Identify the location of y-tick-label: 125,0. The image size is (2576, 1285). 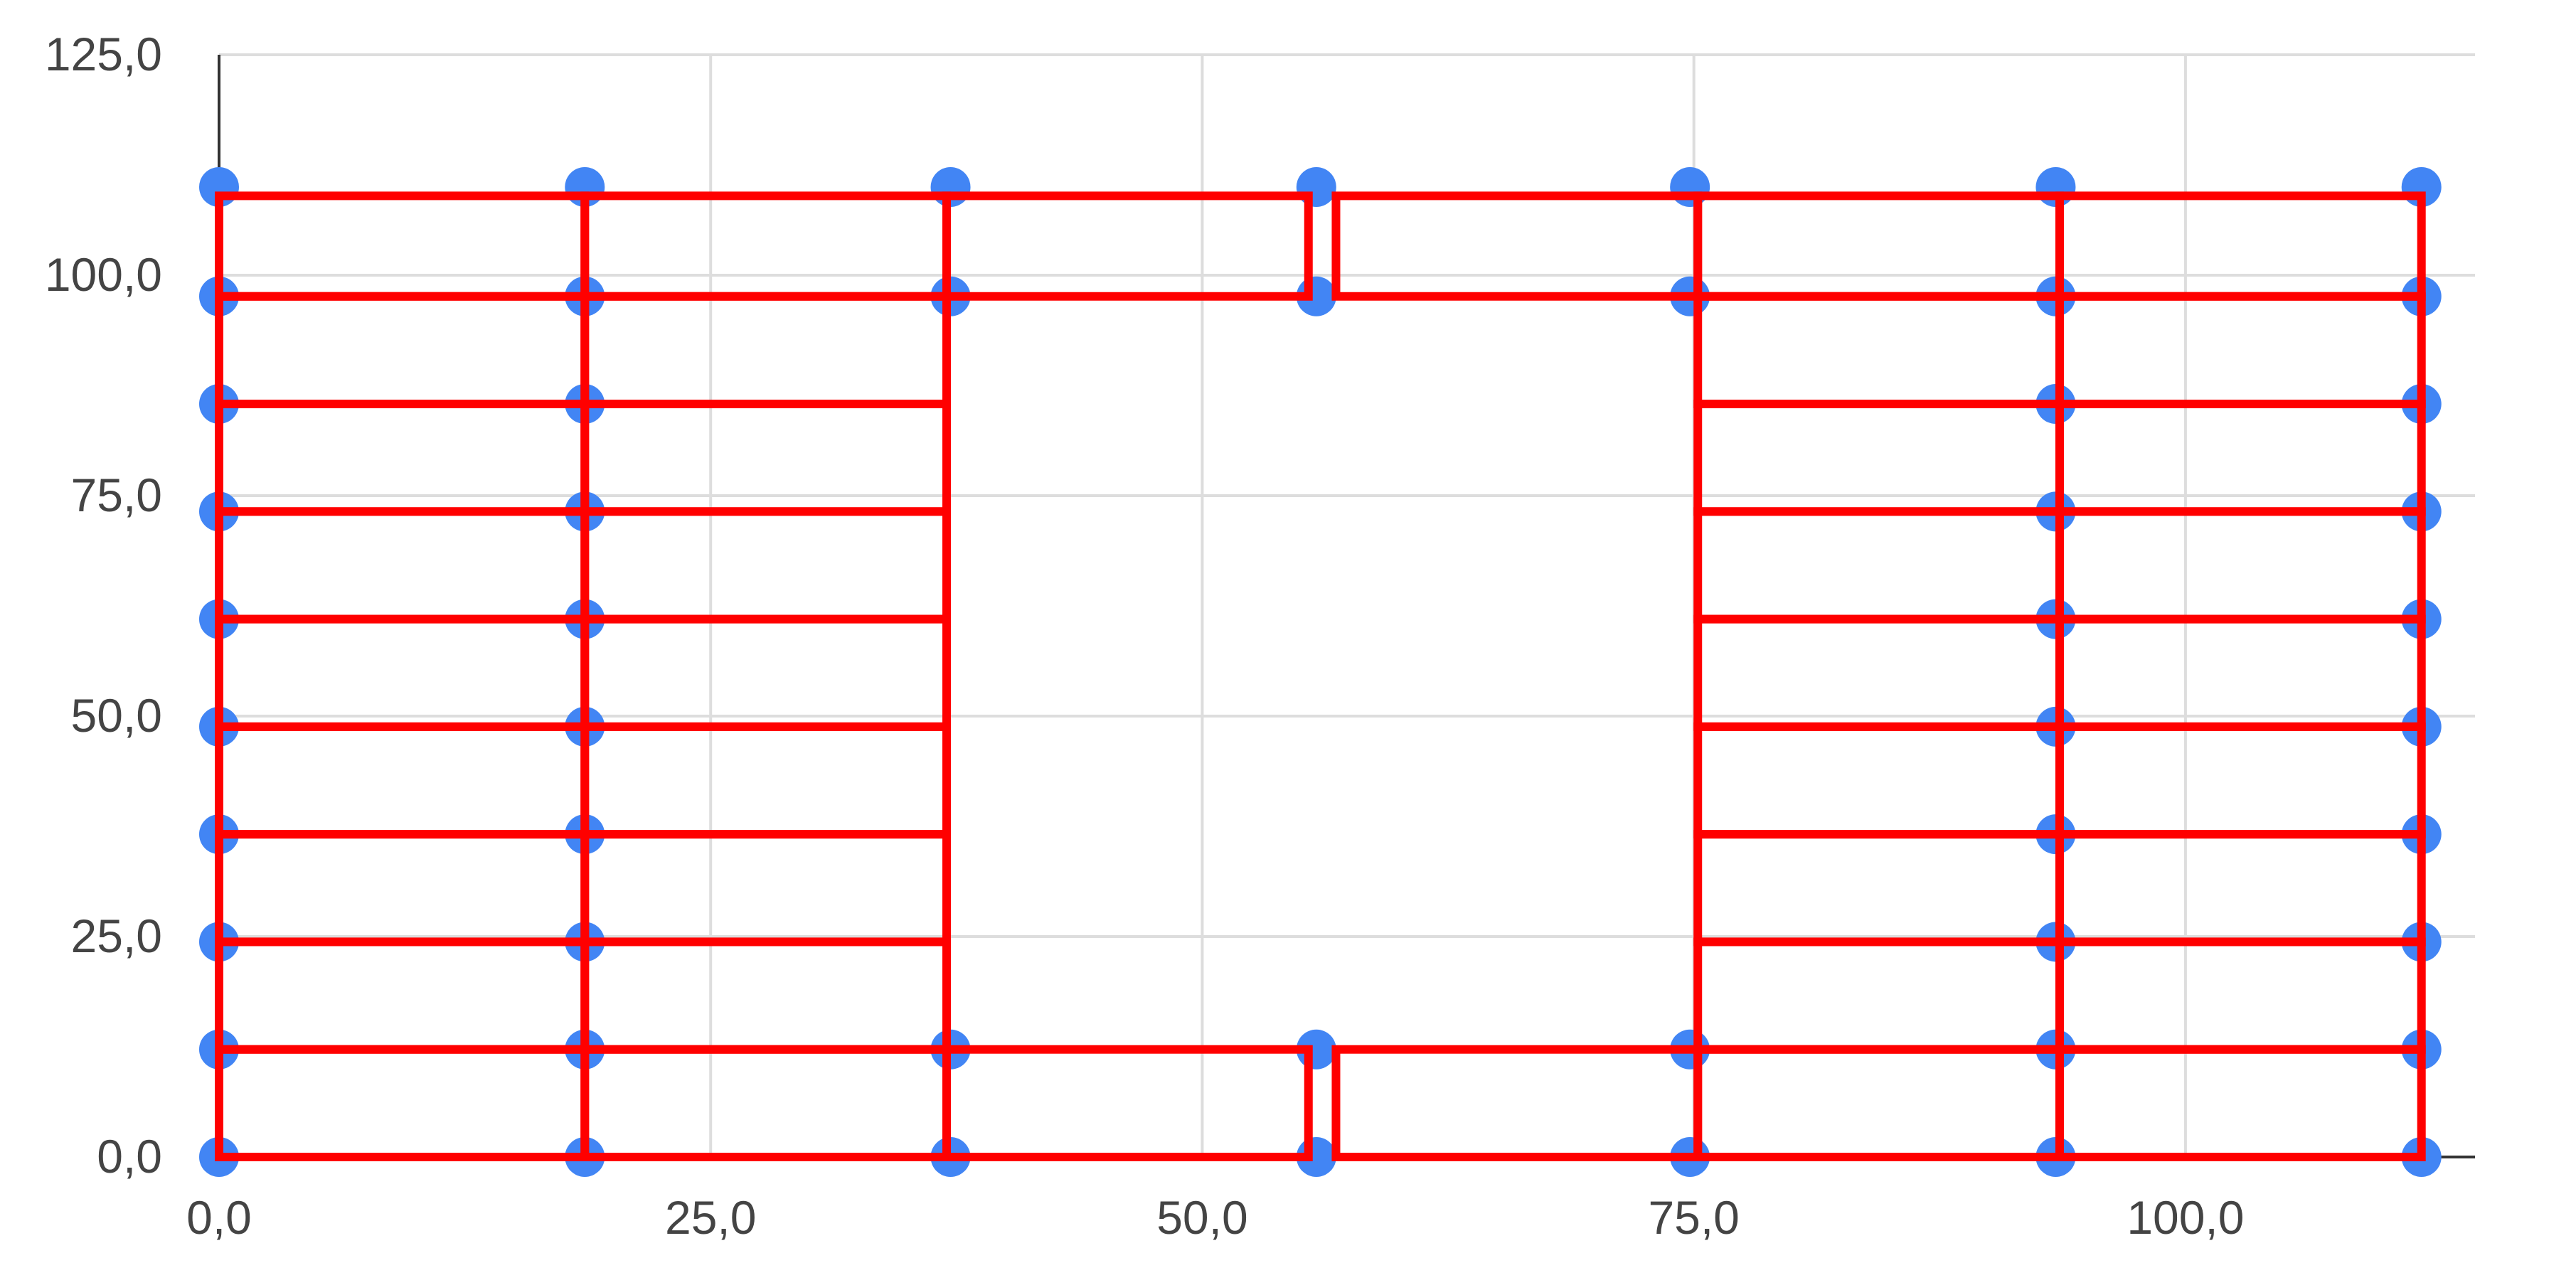
(103, 54).